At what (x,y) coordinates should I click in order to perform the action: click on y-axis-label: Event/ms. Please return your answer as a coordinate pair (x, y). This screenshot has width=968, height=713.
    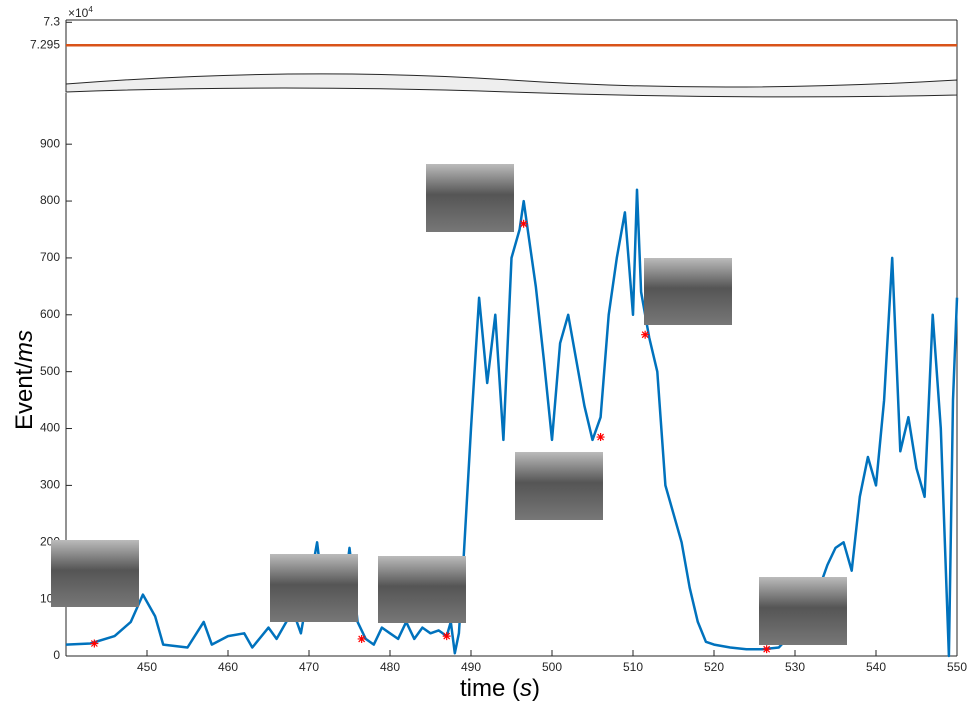
    Looking at the image, I should click on (24, 380).